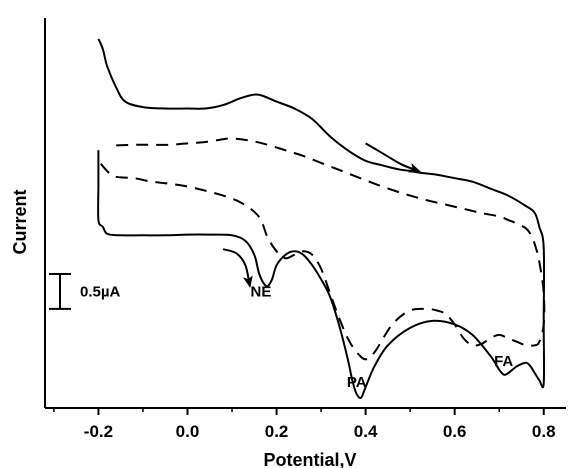 This screenshot has height=468, width=571. I want to click on scan-arrows, so click(321, 215).